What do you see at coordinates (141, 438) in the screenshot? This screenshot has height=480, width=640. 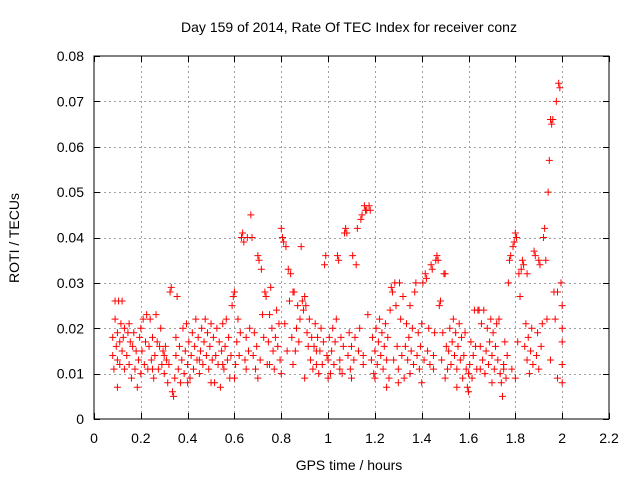 I see `x-tick-label: 0.2` at bounding box center [141, 438].